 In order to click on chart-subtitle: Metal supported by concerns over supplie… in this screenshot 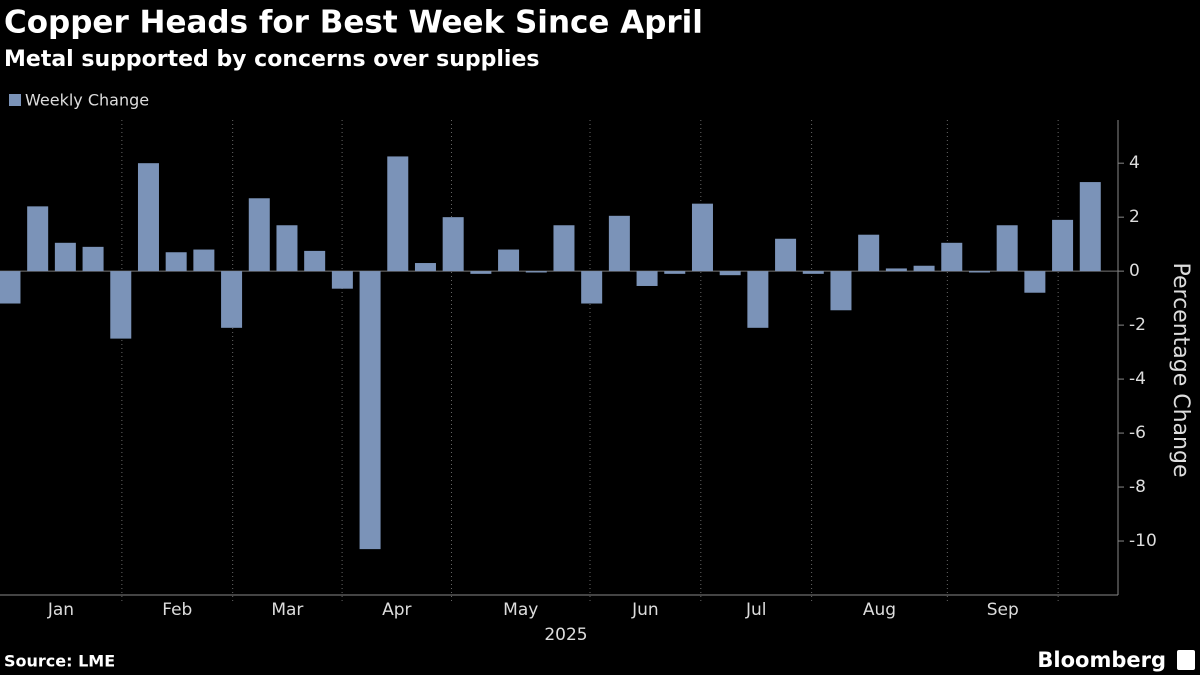, I will do `click(271, 59)`.